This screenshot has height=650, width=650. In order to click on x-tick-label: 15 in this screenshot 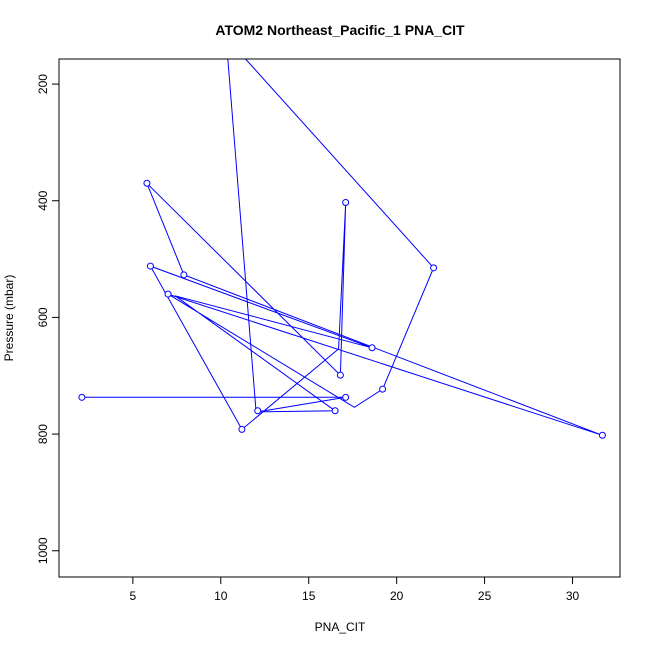, I will do `click(309, 596)`.